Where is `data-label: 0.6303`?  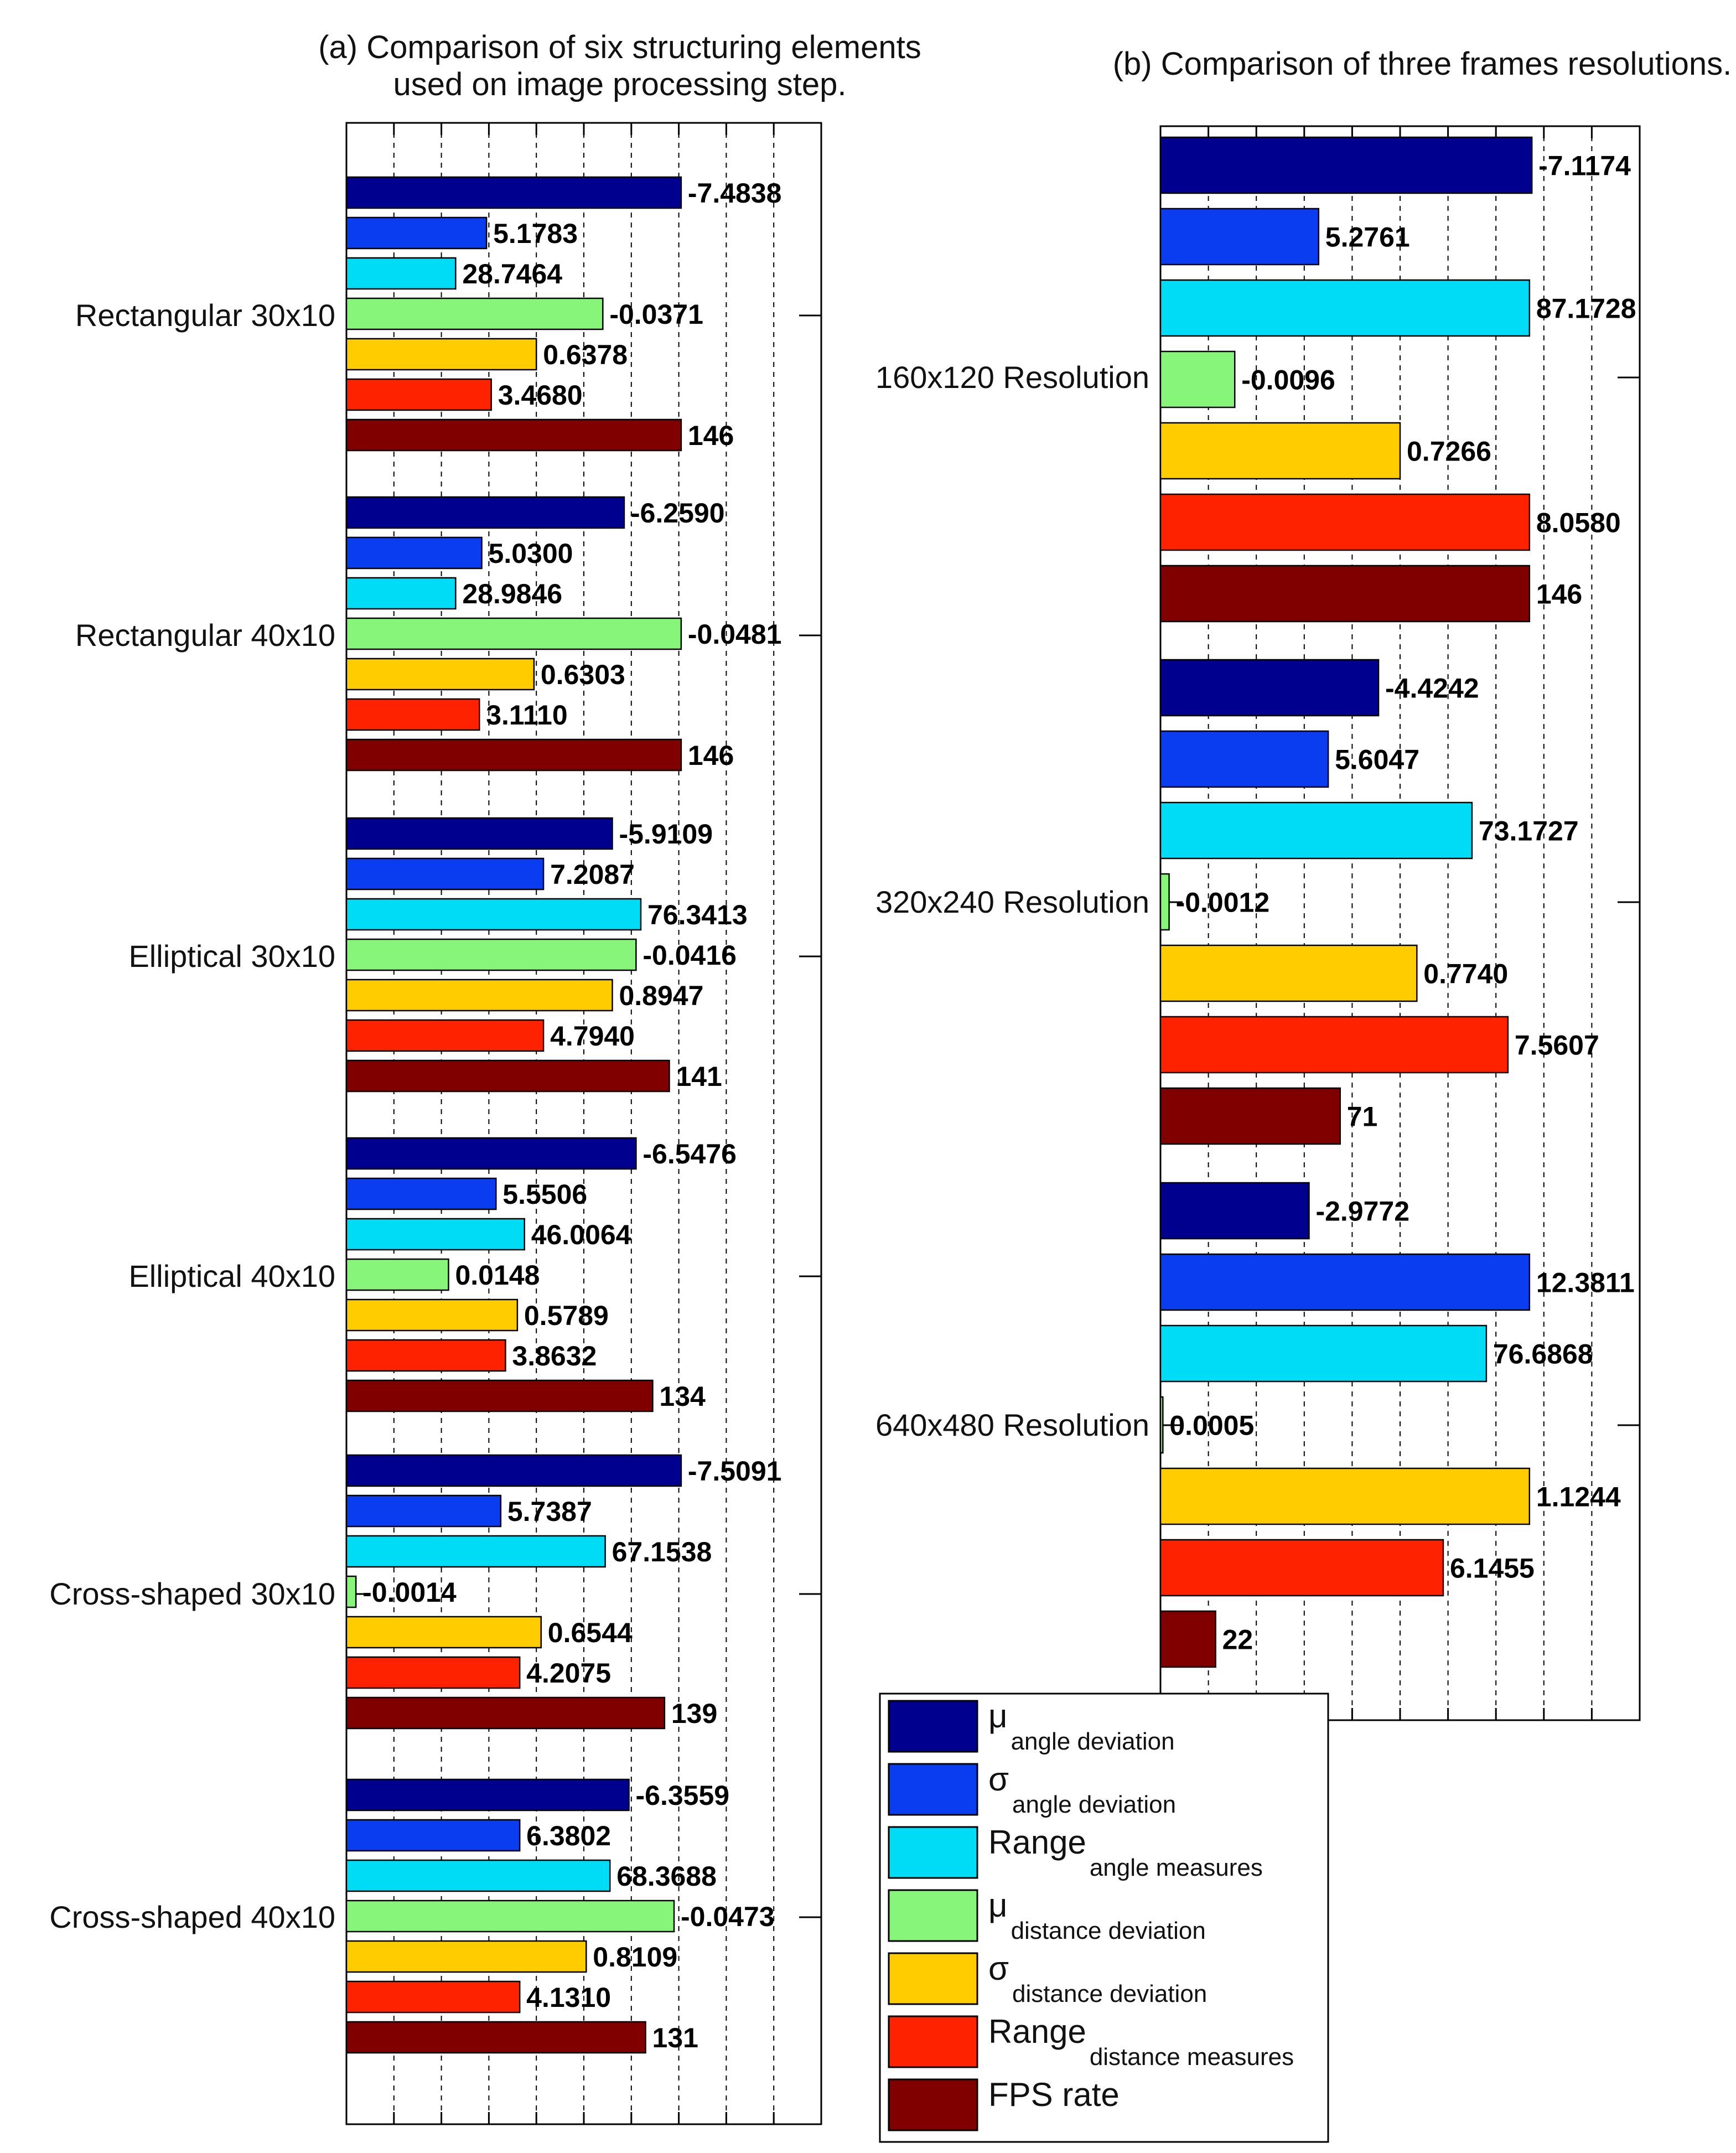 data-label: 0.6303 is located at coordinates (583, 674).